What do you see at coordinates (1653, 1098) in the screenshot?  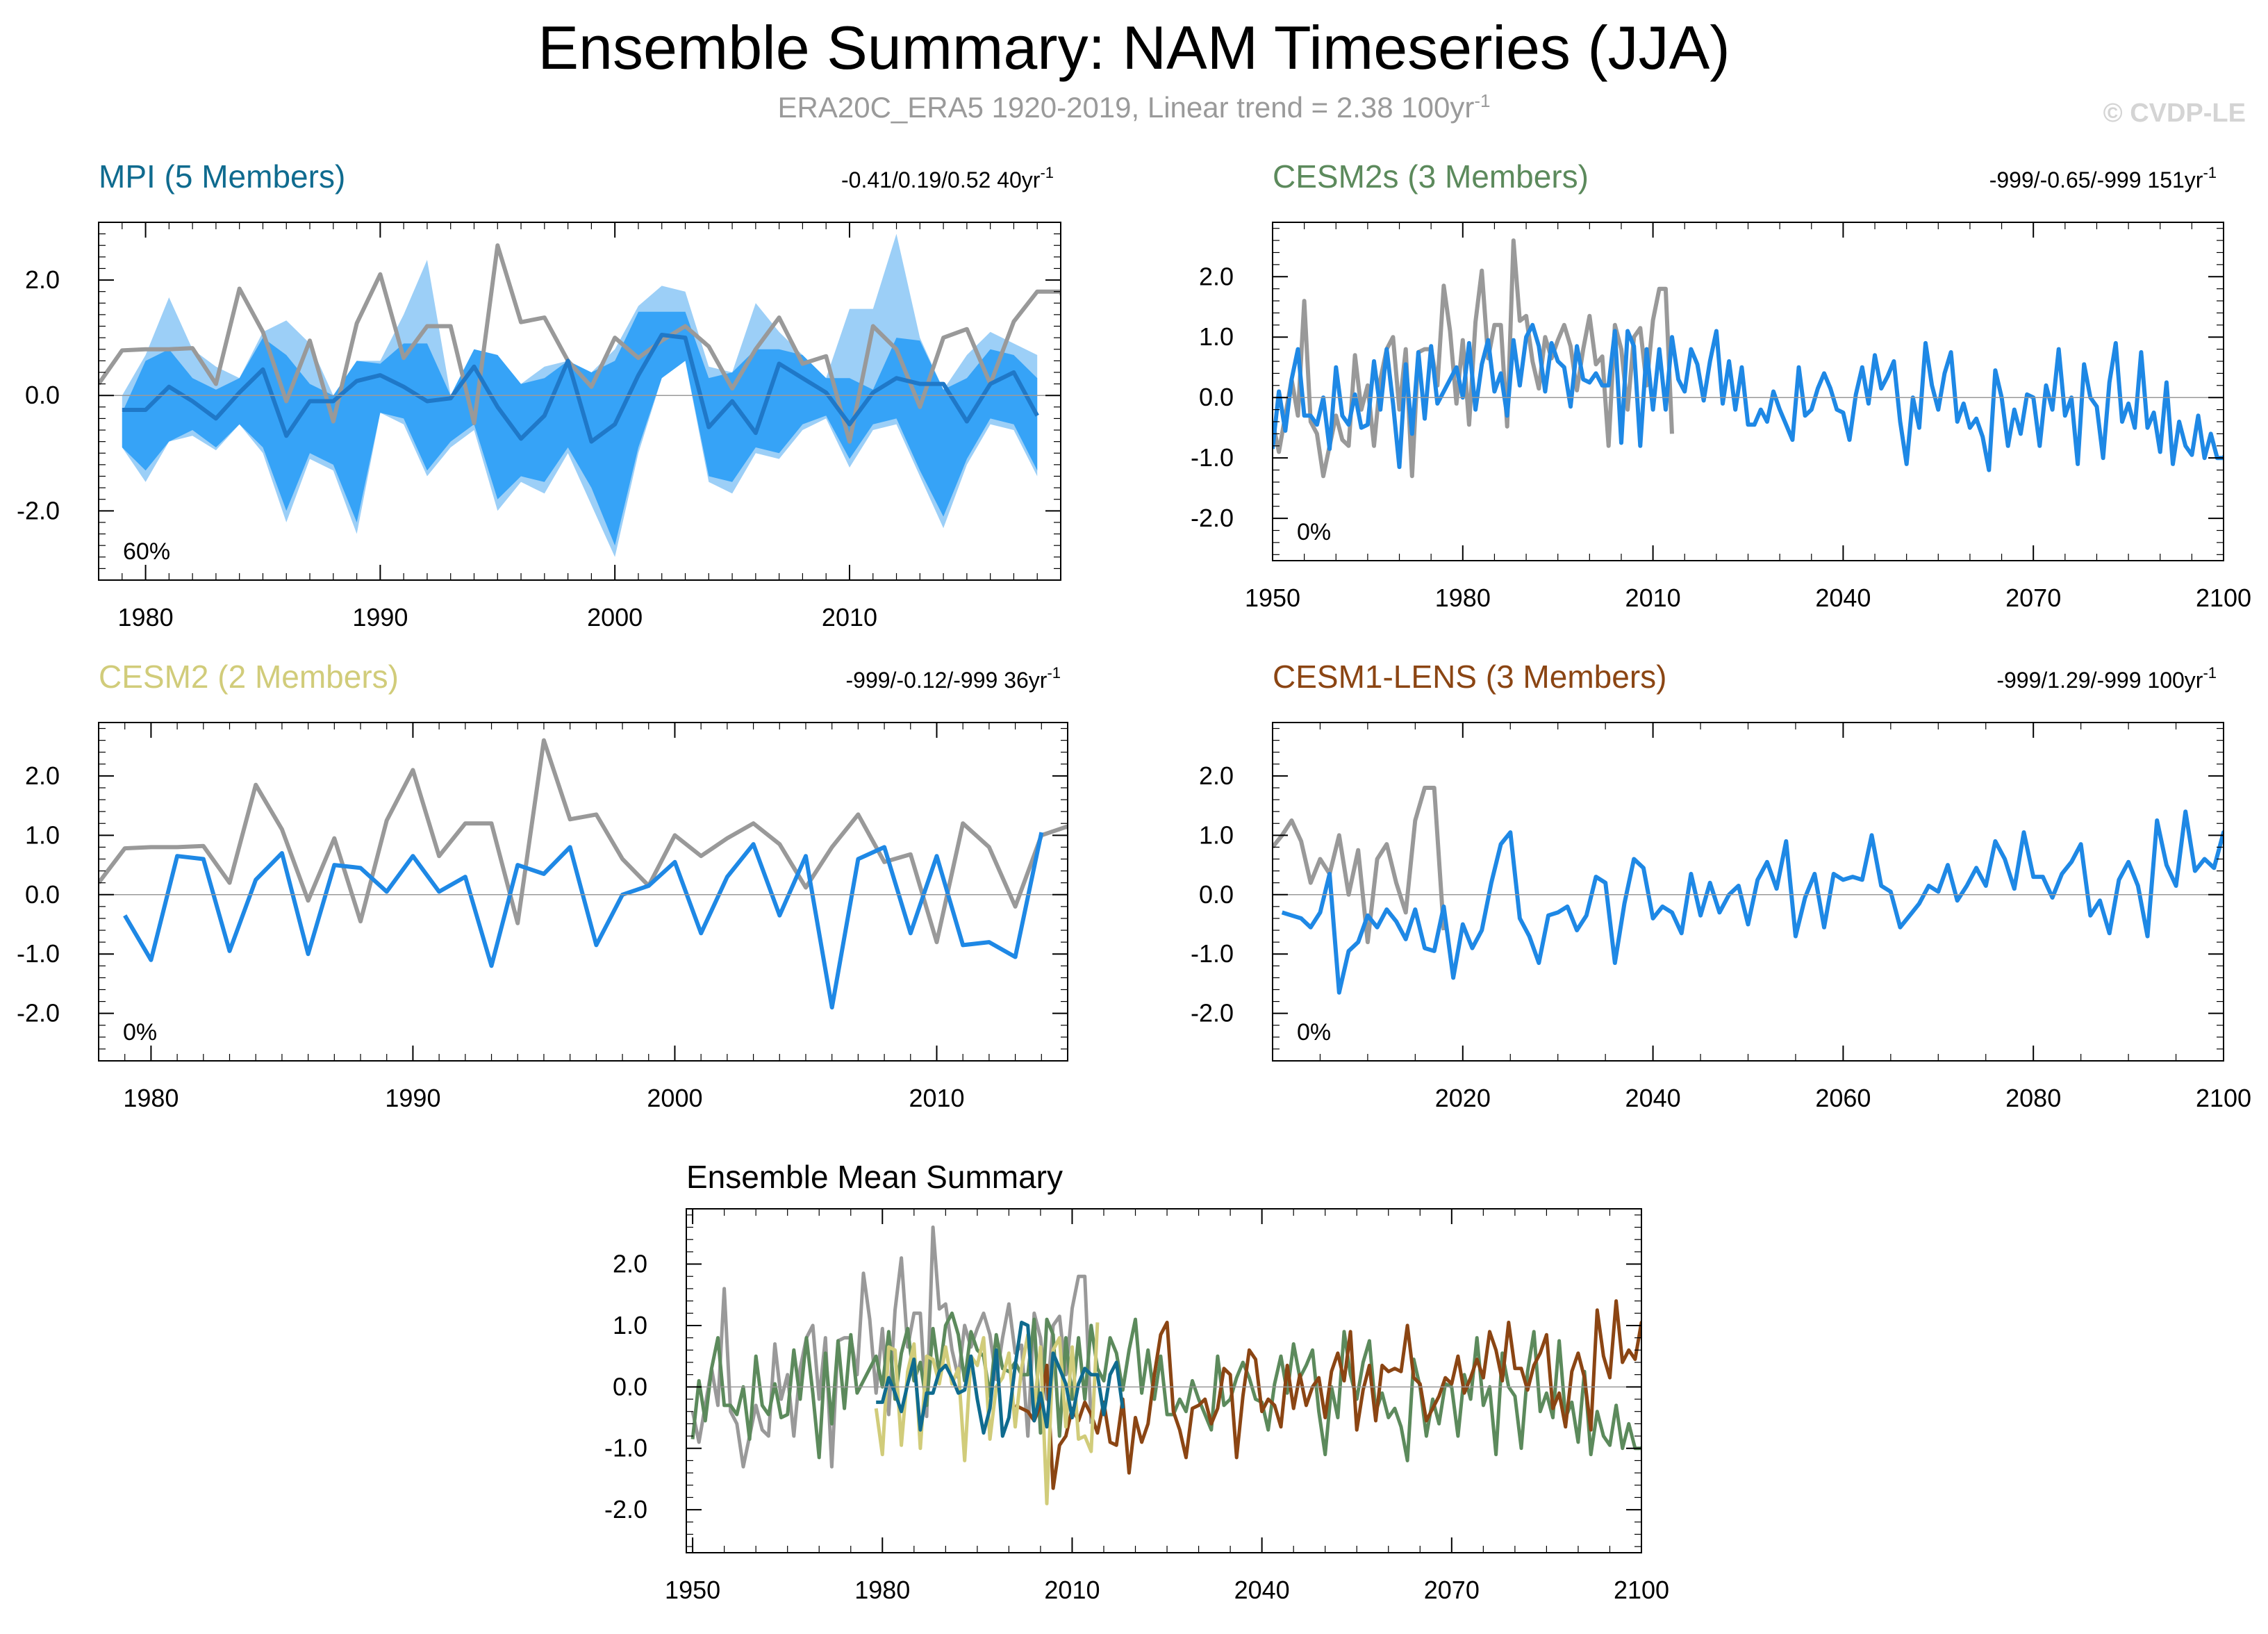 I see `cesm1-xtick-label: 2040` at bounding box center [1653, 1098].